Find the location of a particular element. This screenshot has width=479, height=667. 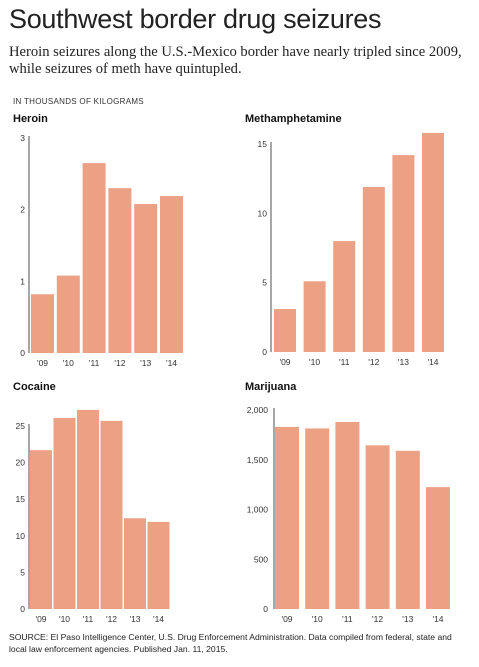

heroin-y-tick-label: 1 is located at coordinates (22, 281).